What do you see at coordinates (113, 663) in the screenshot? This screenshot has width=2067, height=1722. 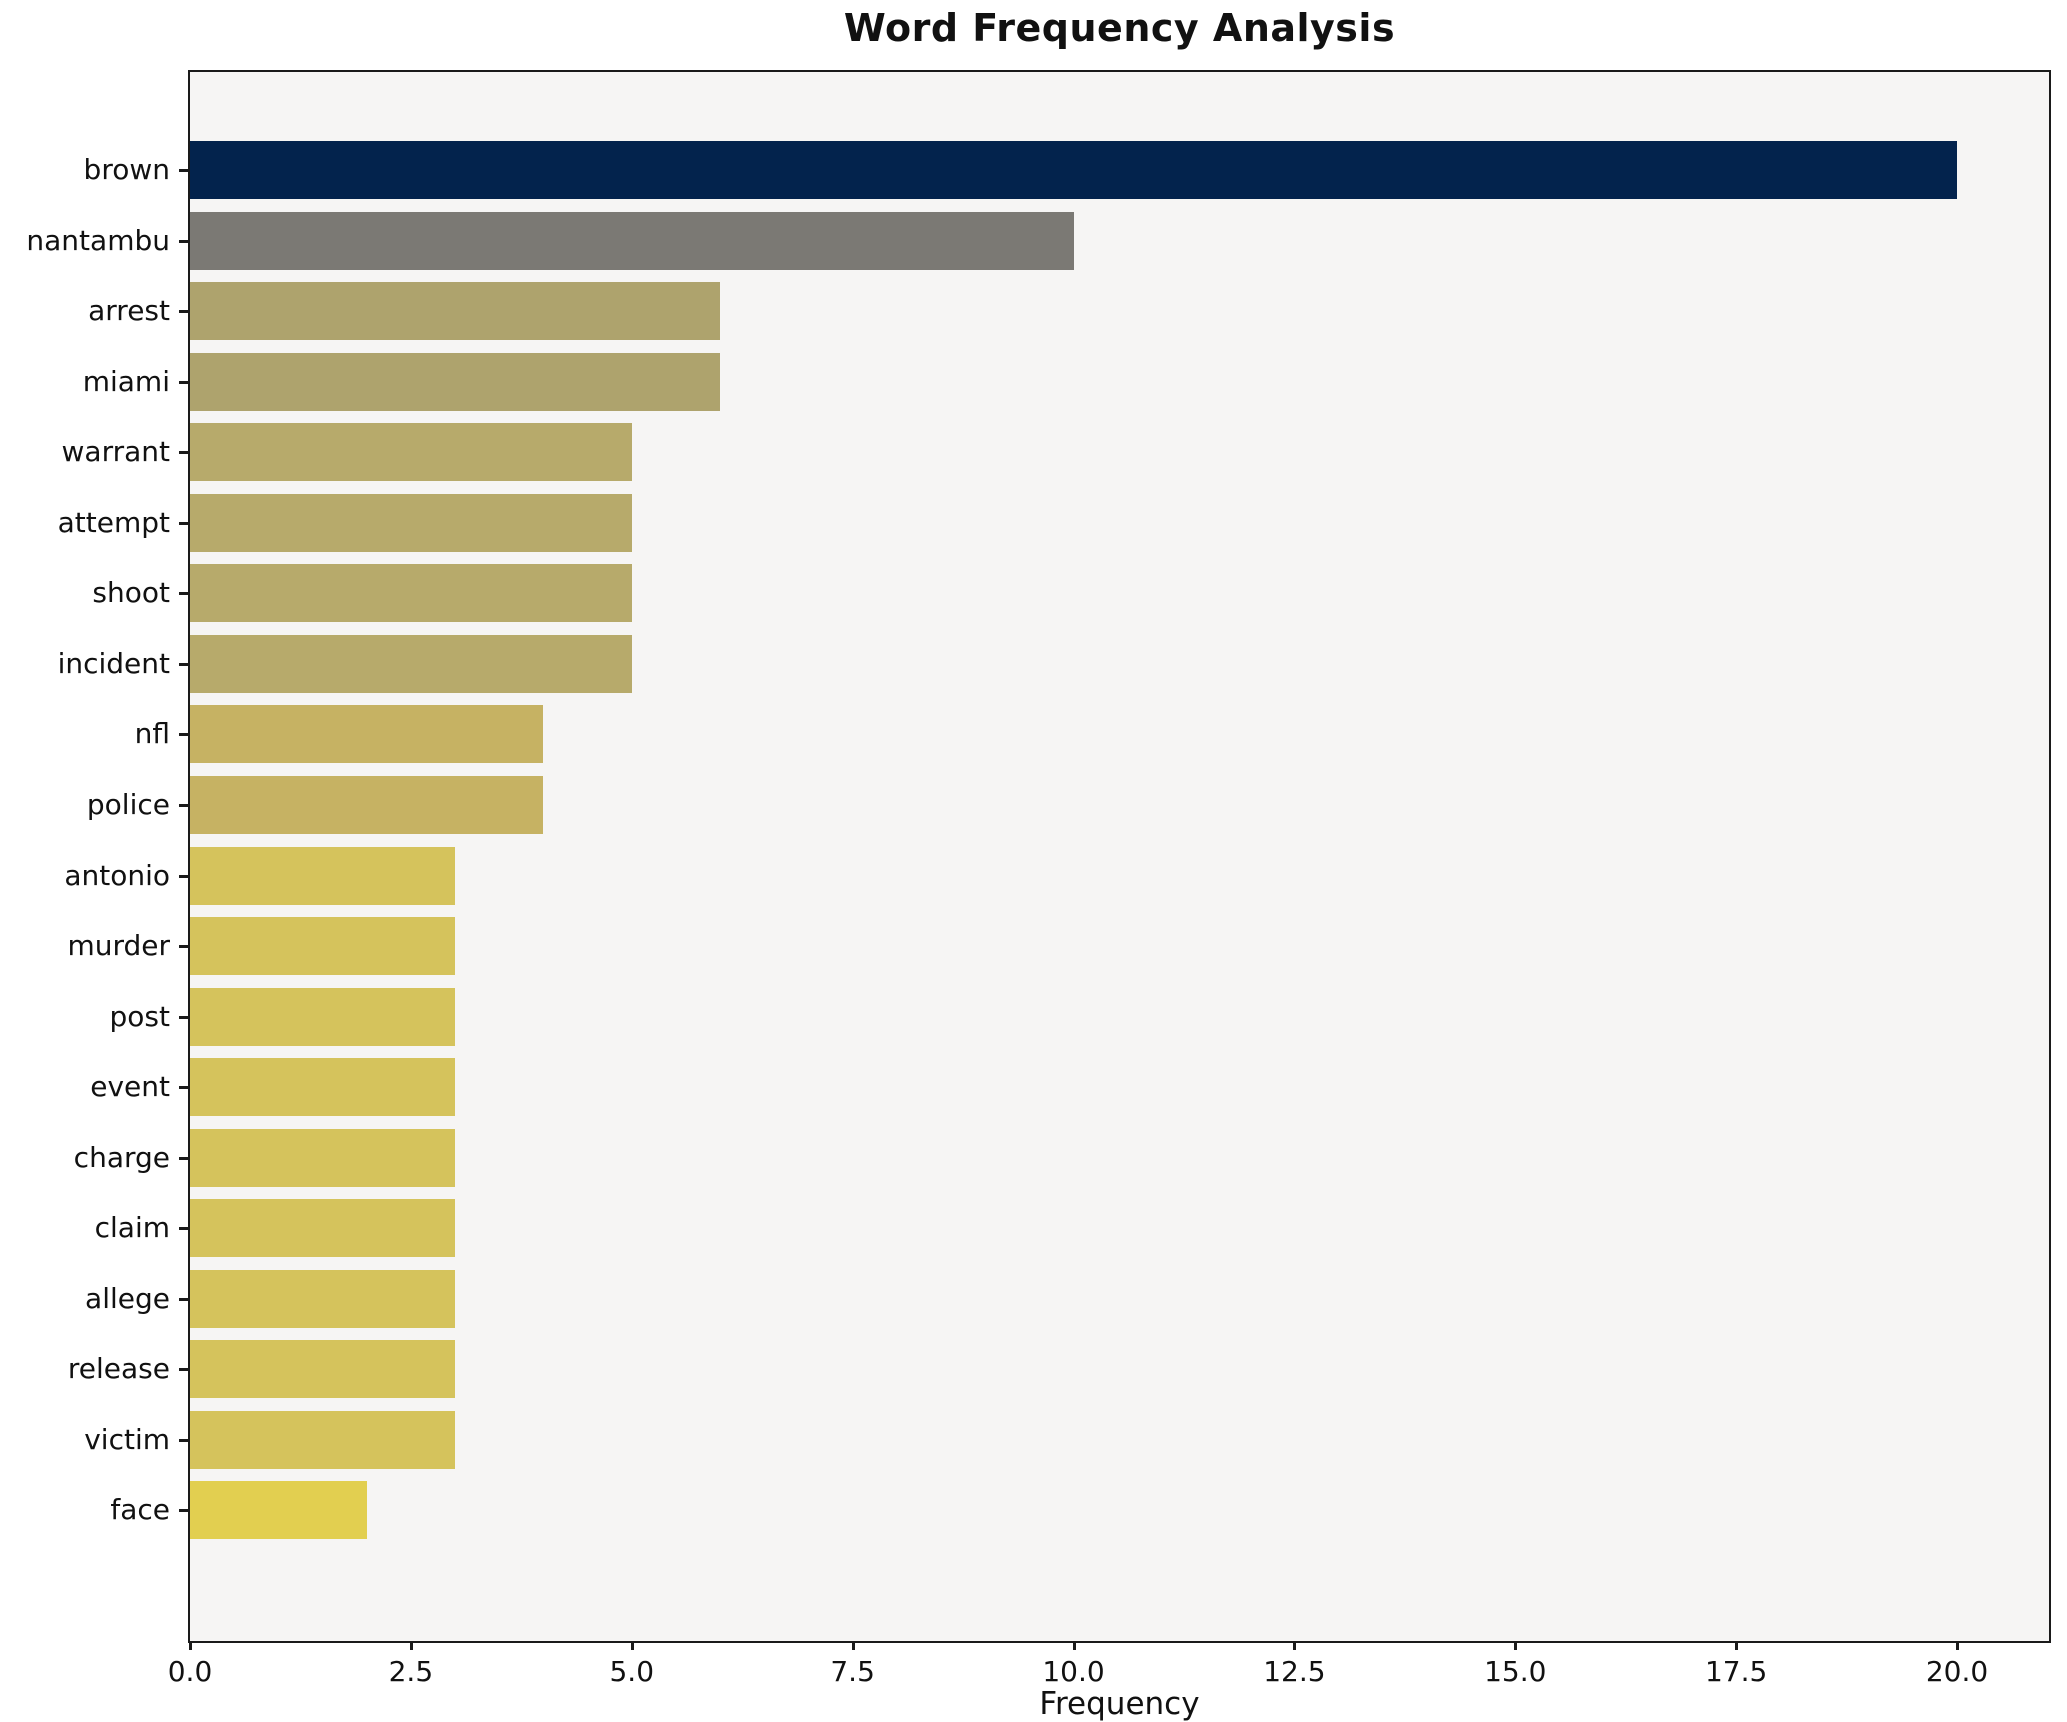 I see `y-tick-label-incident: incident` at bounding box center [113, 663].